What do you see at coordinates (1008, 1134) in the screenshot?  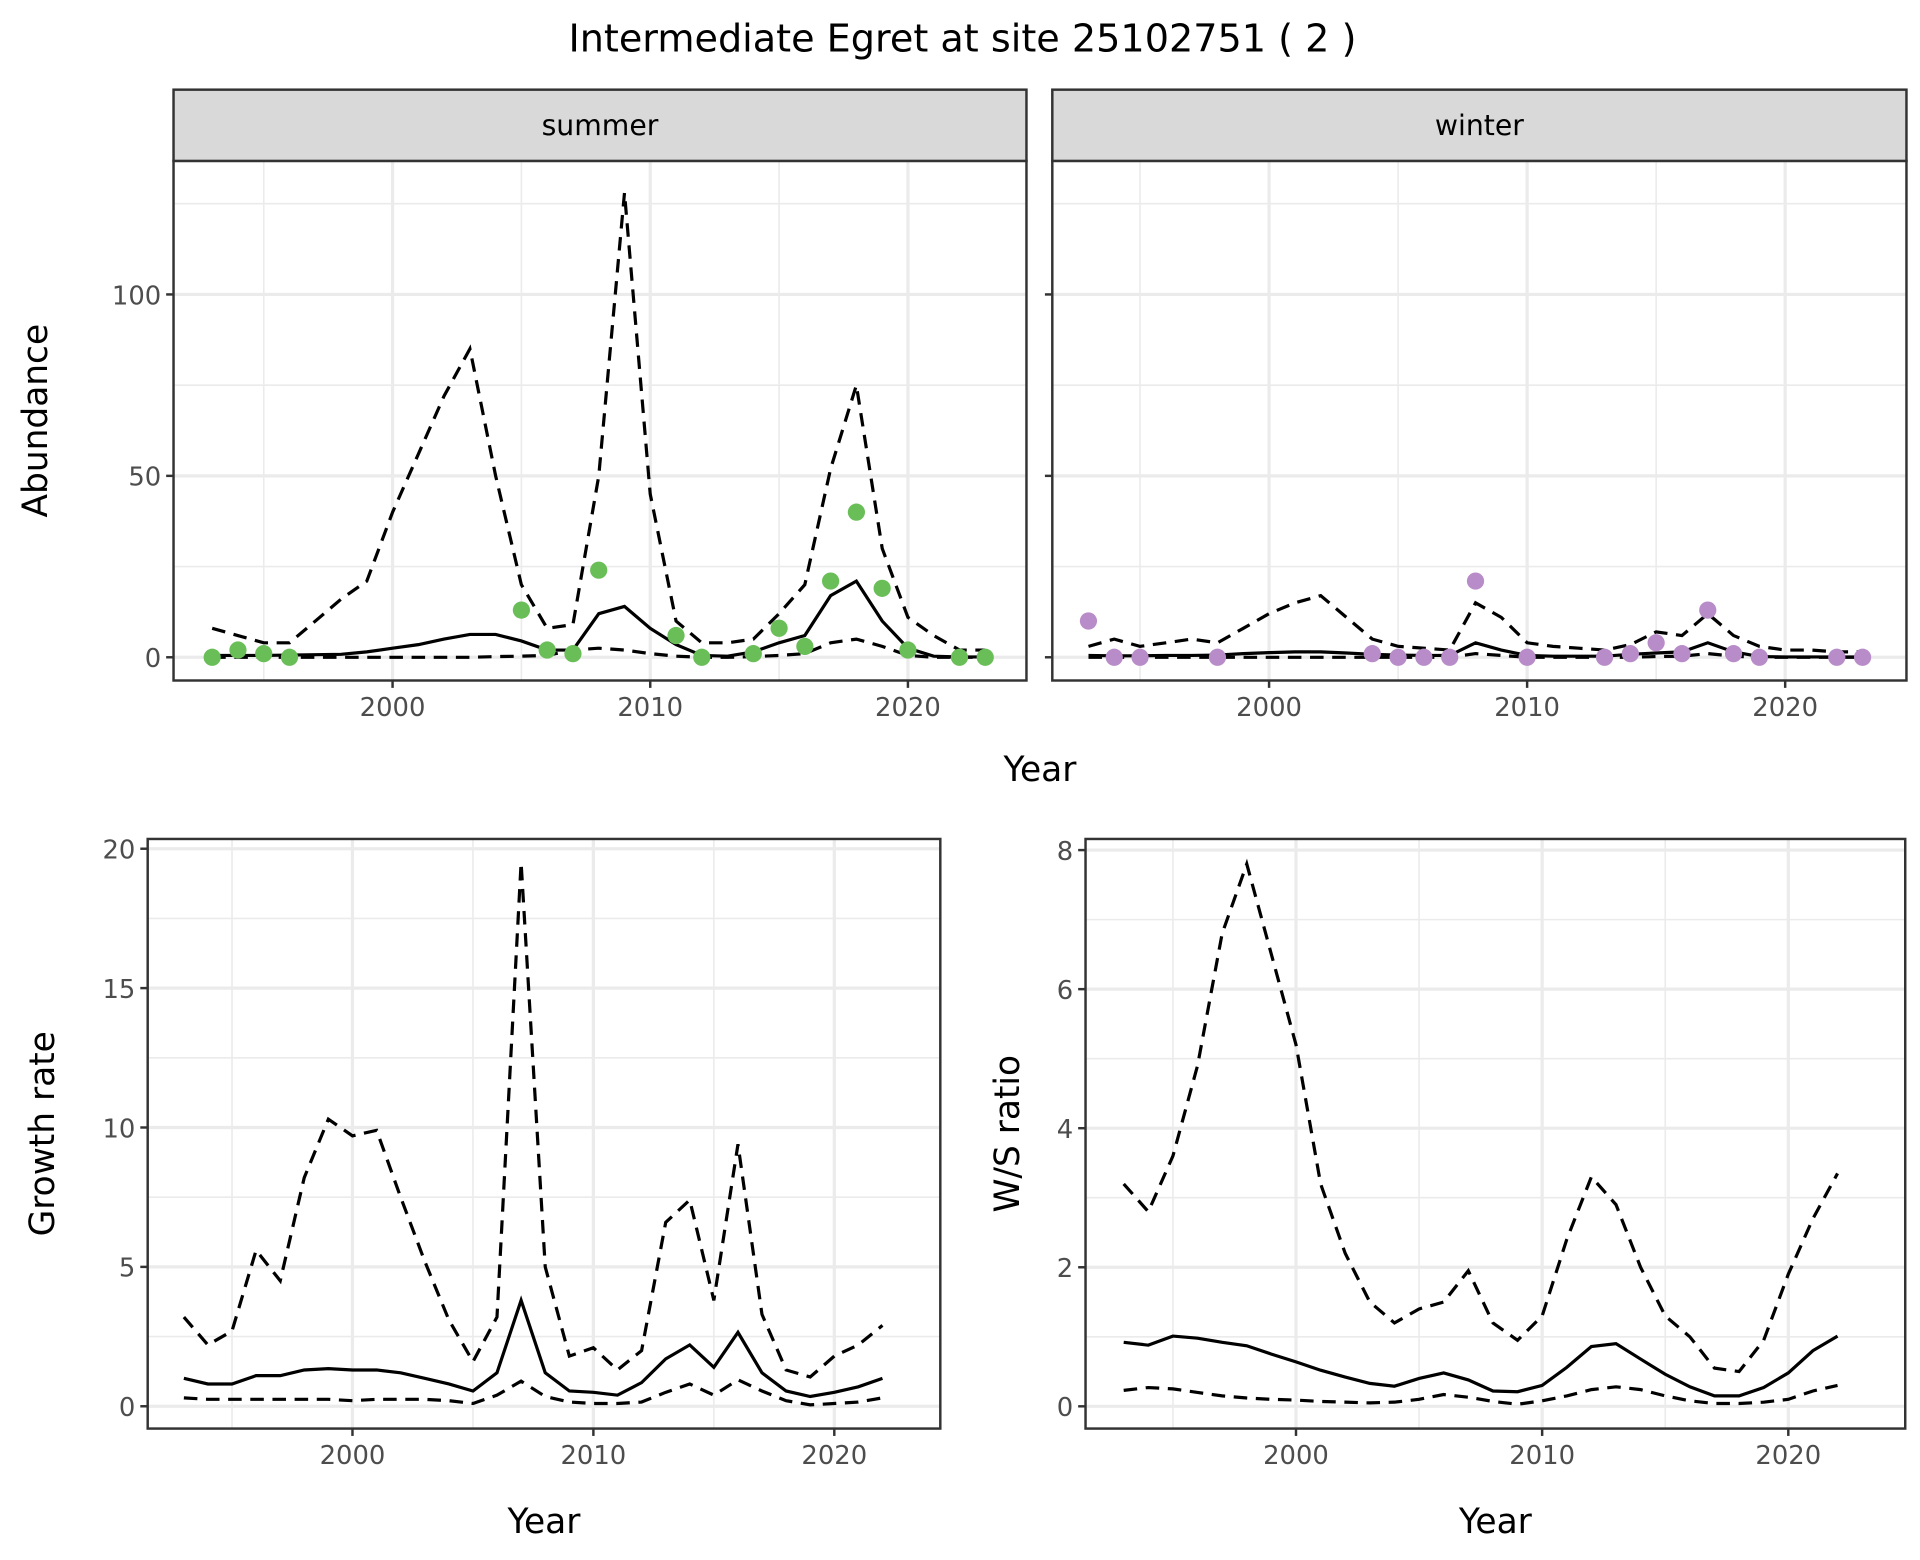 I see `y-axis-title: W/S ratio` at bounding box center [1008, 1134].